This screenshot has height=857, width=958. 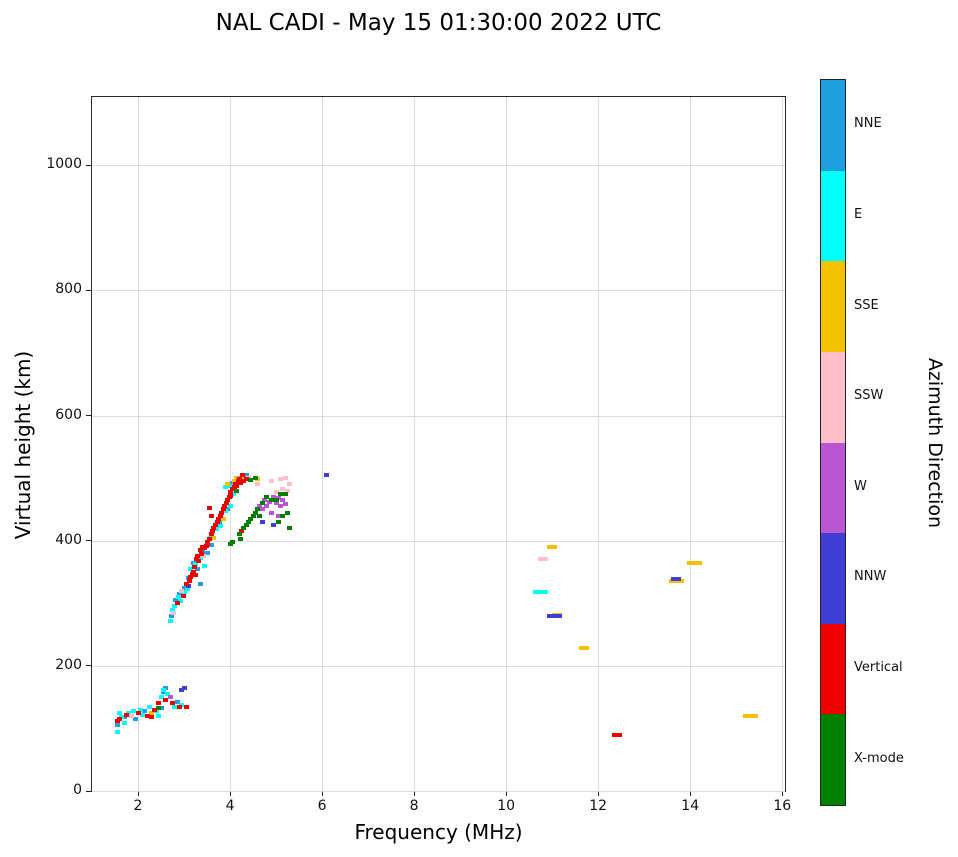 What do you see at coordinates (869, 396) in the screenshot?
I see `colorbar-segment-label: SSW` at bounding box center [869, 396].